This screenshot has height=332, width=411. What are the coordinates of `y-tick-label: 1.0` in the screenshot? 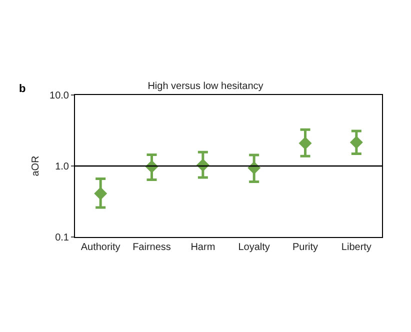 It's located at (62, 167).